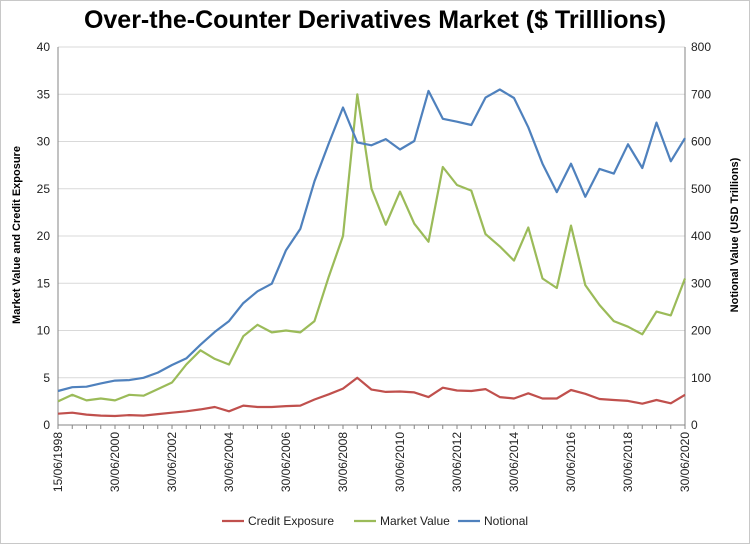 This screenshot has width=750, height=544. What do you see at coordinates (694, 425) in the screenshot?
I see `y-tick-right: 0` at bounding box center [694, 425].